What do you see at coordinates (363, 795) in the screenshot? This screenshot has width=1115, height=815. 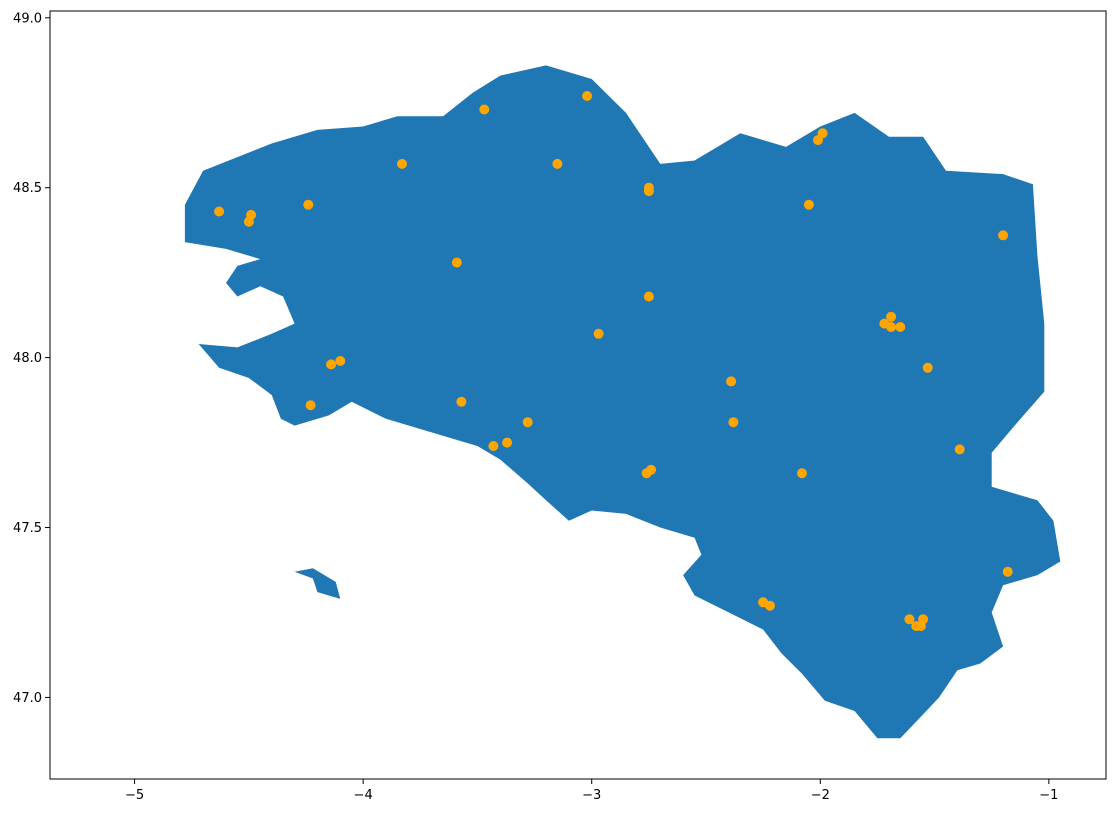 I see `x-tick-label: −4` at bounding box center [363, 795].